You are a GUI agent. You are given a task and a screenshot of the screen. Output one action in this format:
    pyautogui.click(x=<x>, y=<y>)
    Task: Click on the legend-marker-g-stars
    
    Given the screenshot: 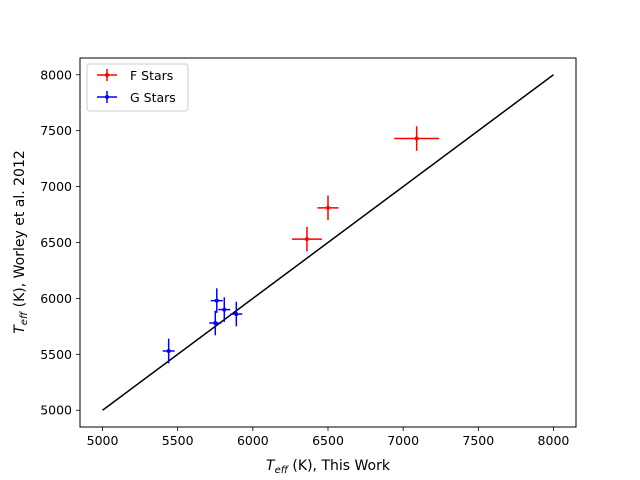 What is the action you would take?
    pyautogui.click(x=107, y=97)
    